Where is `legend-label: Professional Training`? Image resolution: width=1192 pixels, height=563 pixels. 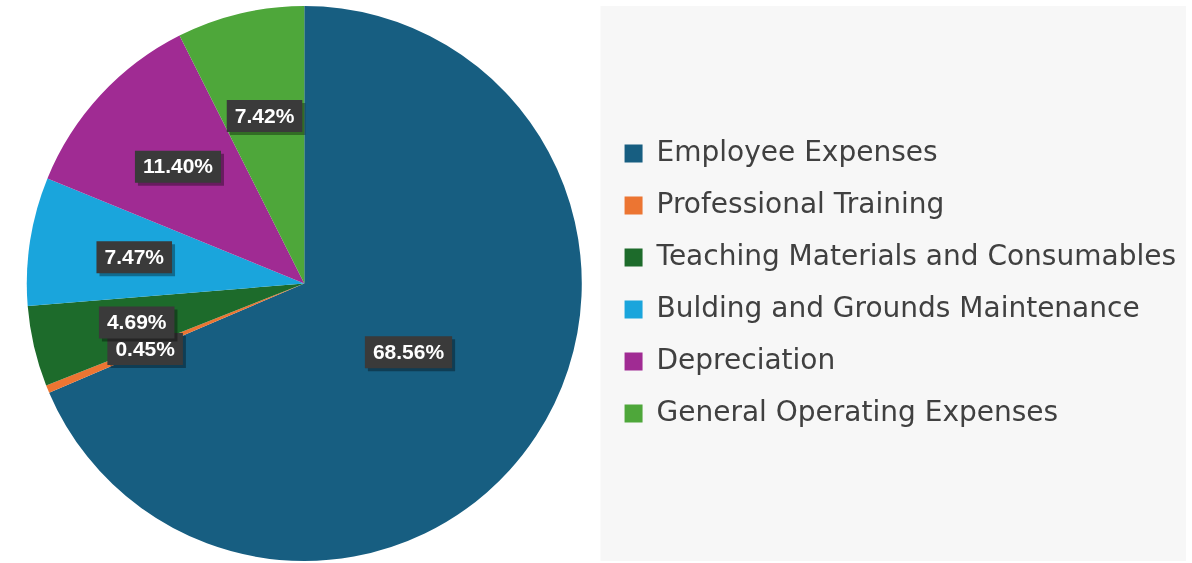
legend-label: Professional Training is located at coordinates (800, 203).